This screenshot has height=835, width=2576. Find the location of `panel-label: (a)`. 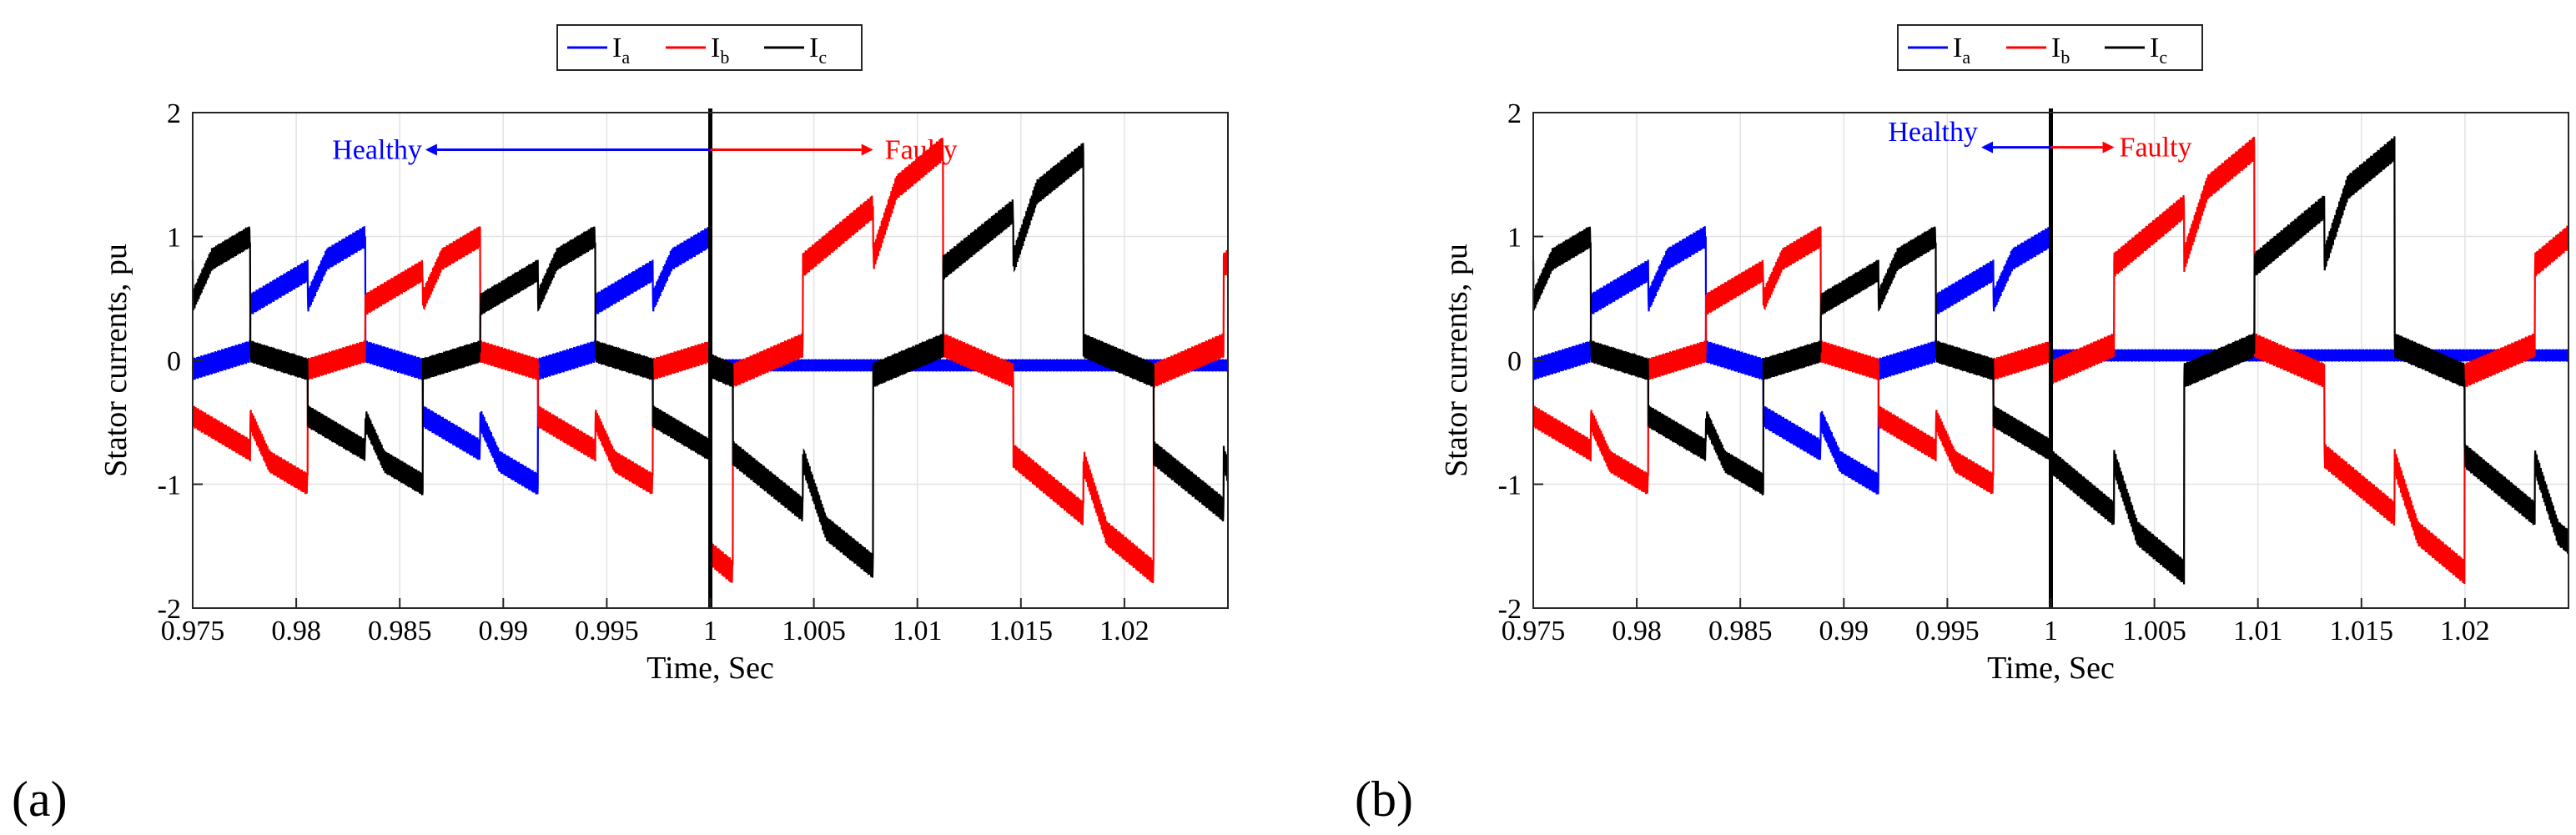

panel-label: (a) is located at coordinates (40, 799).